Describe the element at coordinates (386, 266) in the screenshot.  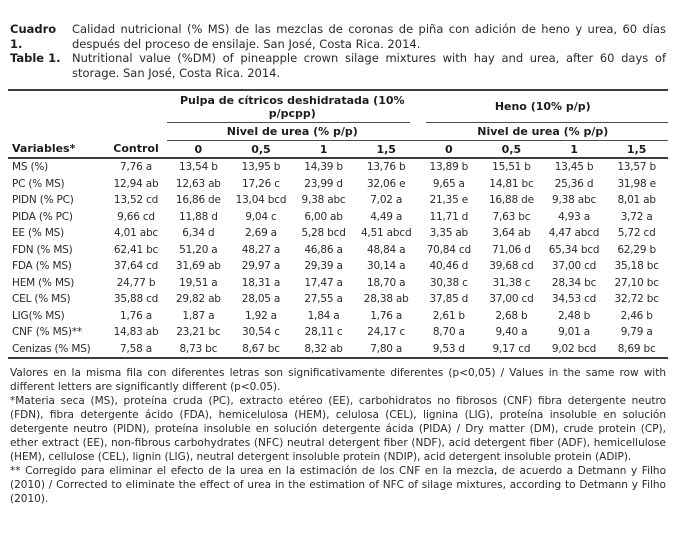
I see `table-cell: 30,14 a` at that location.